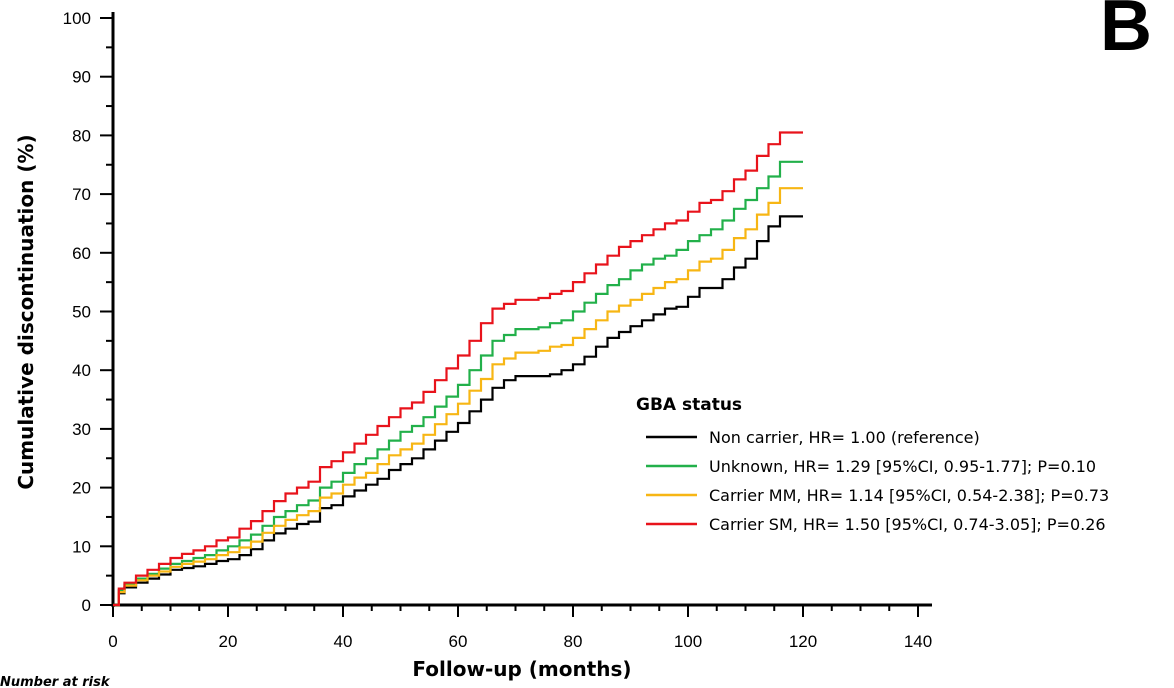 Image resolution: width=1174 pixels, height=688 pixels. What do you see at coordinates (81, 546) in the screenshot?
I see `y-tick-label: 10` at bounding box center [81, 546].